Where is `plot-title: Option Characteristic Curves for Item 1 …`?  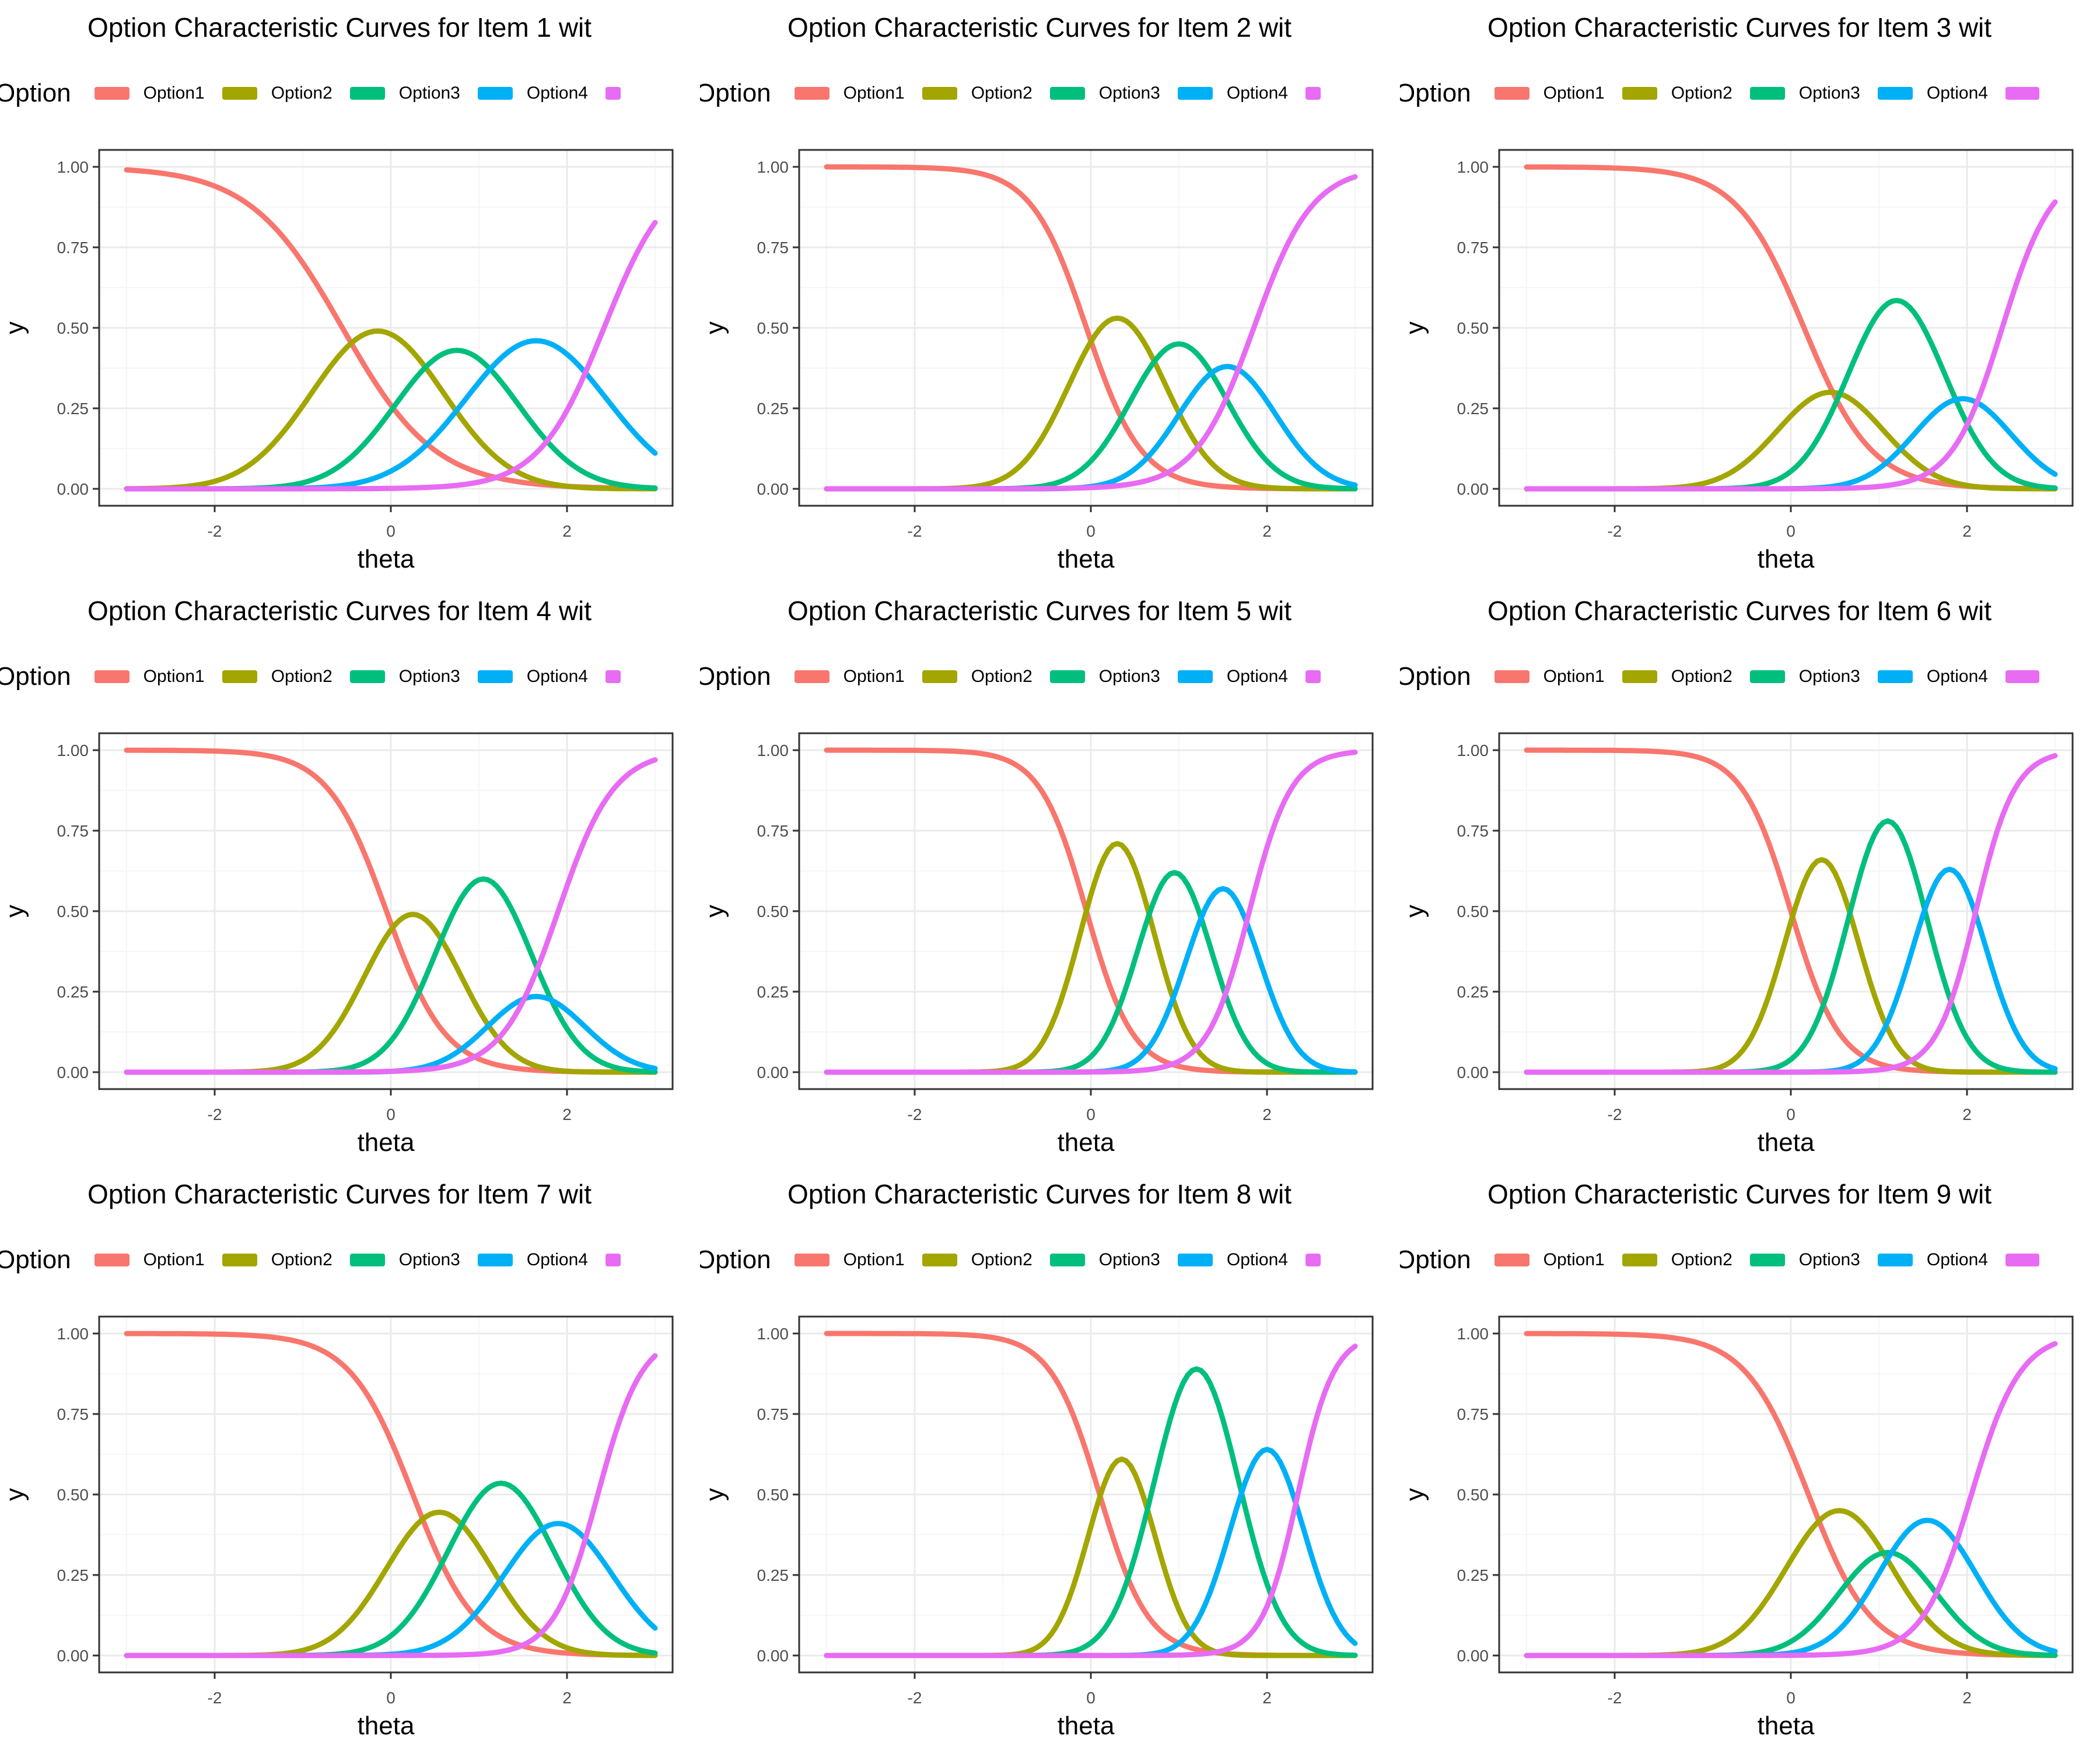
plot-title: Option Characteristic Curves for Item 1 … is located at coordinates (340, 27).